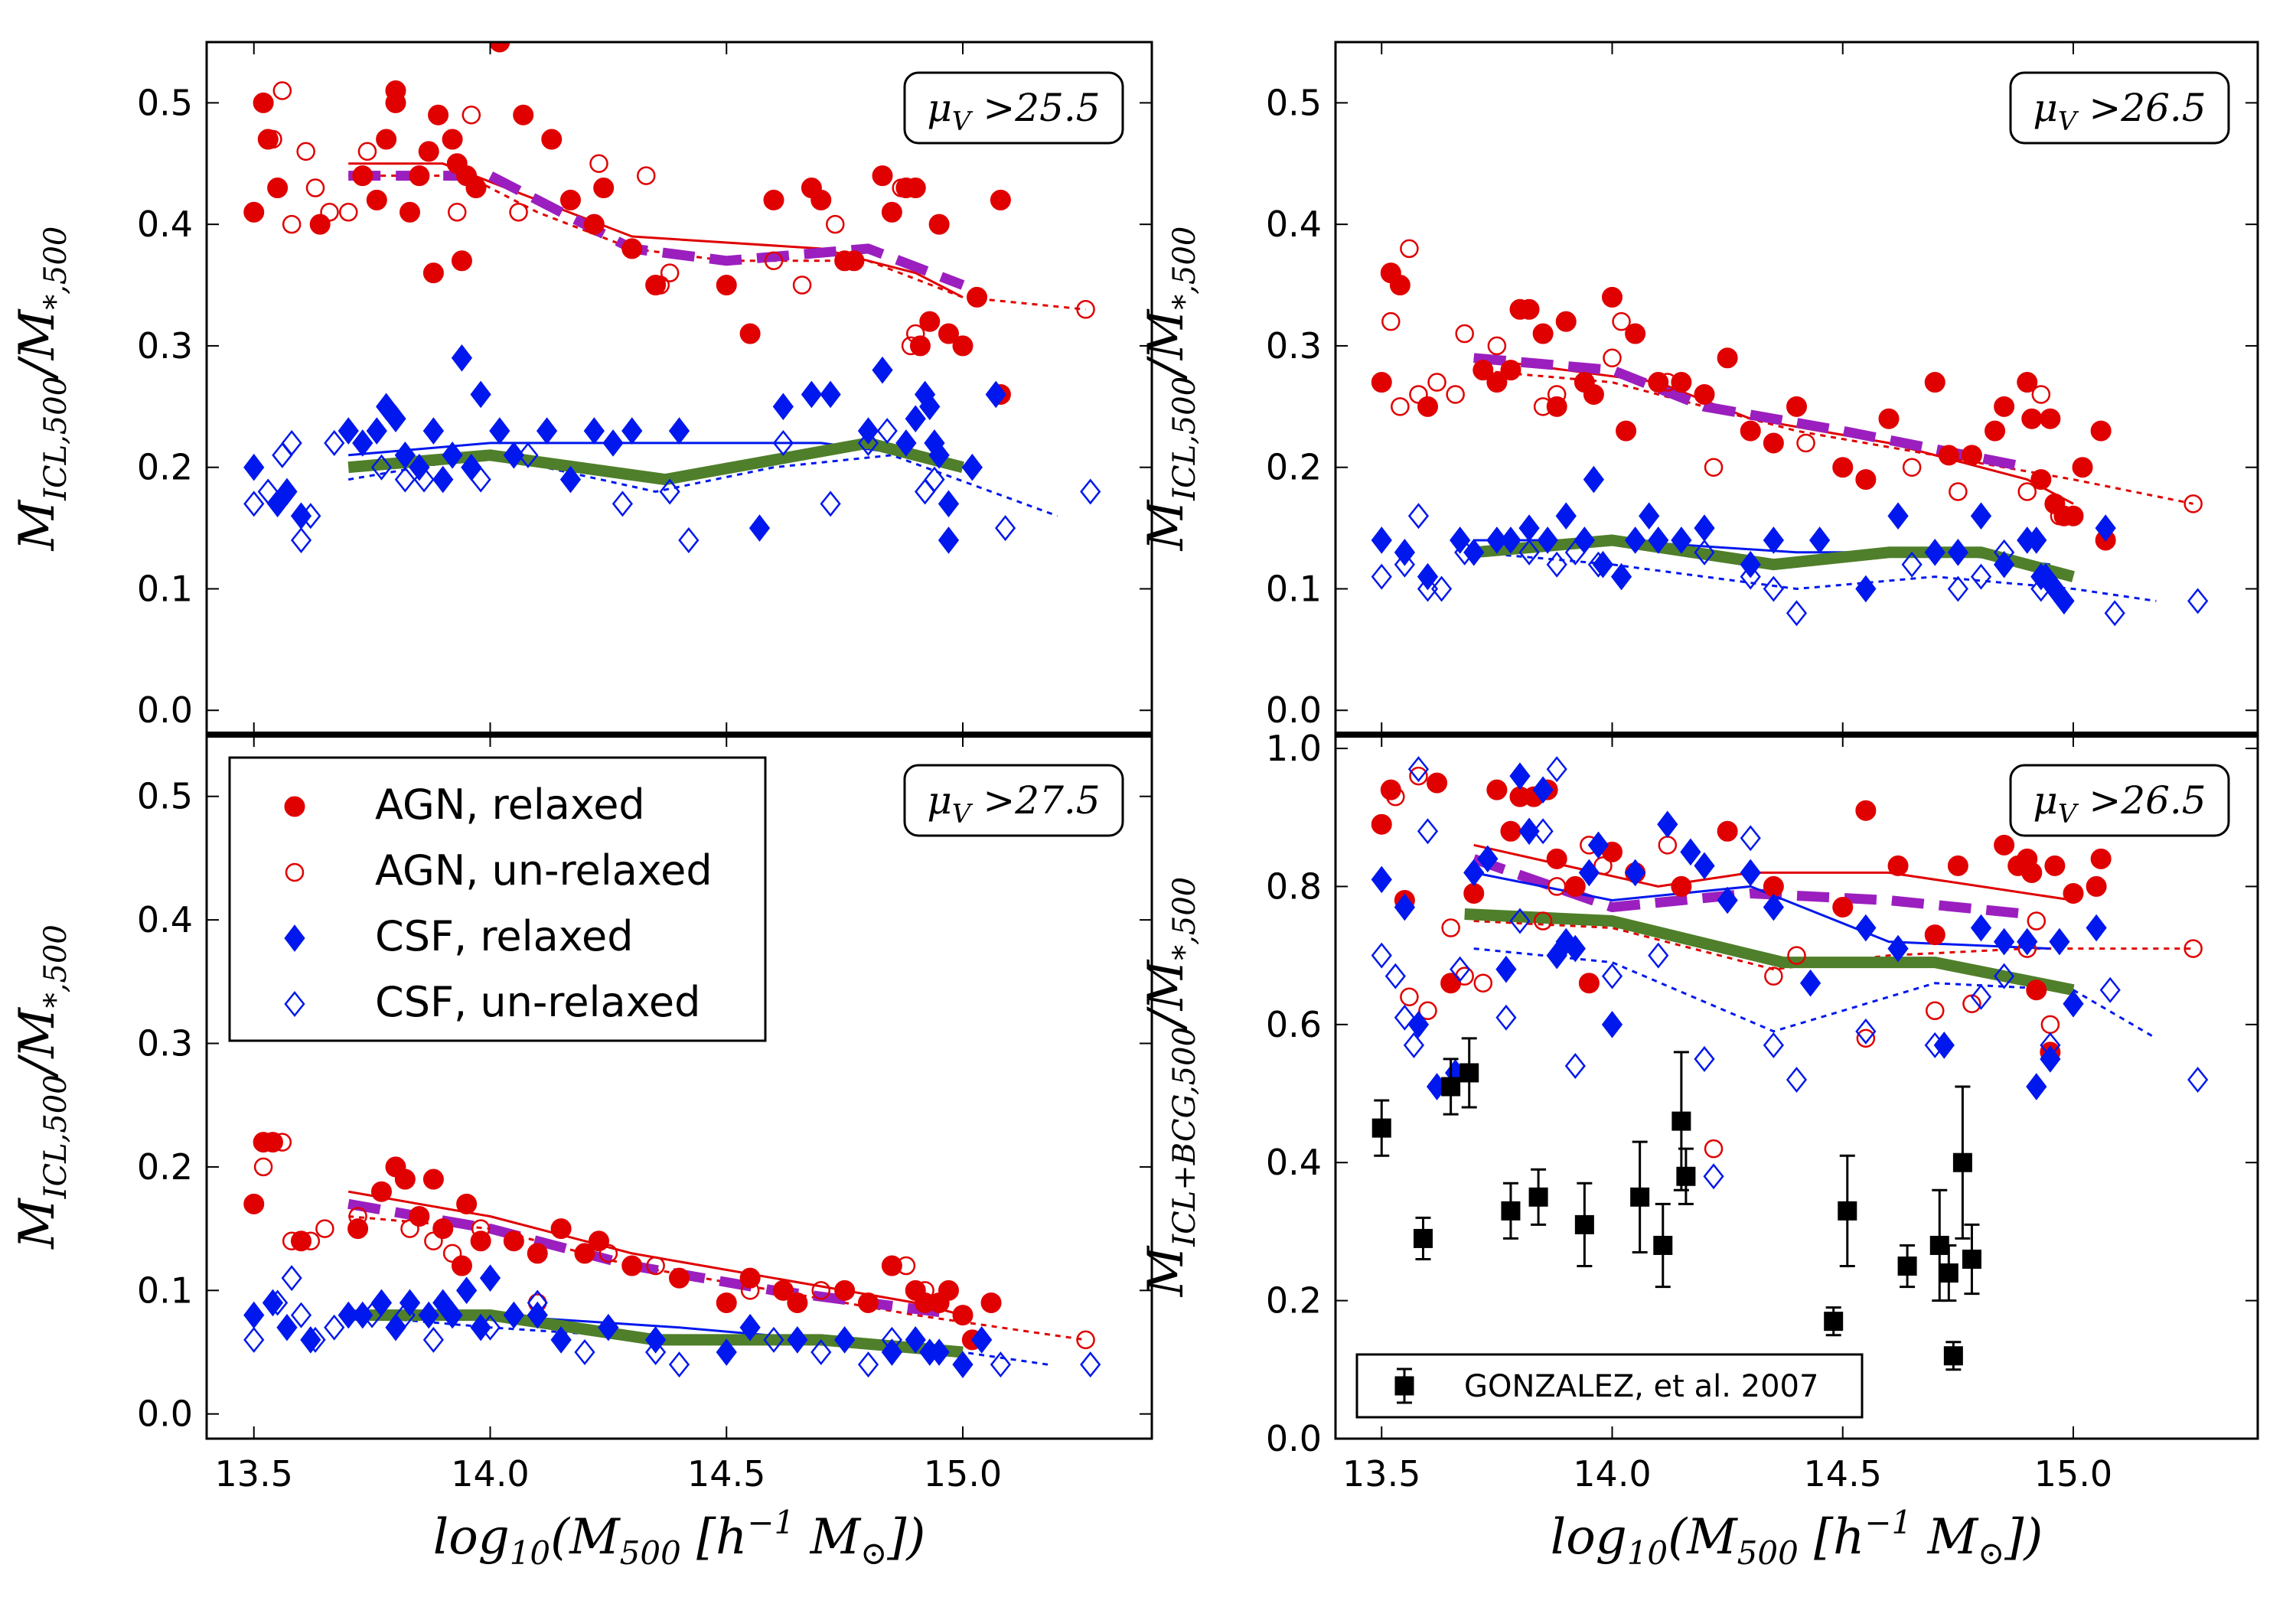 The width and height of the screenshot is (2296, 1607). I want to click on y-axis-label: MICL,500/M*,500, so click(41, 390).